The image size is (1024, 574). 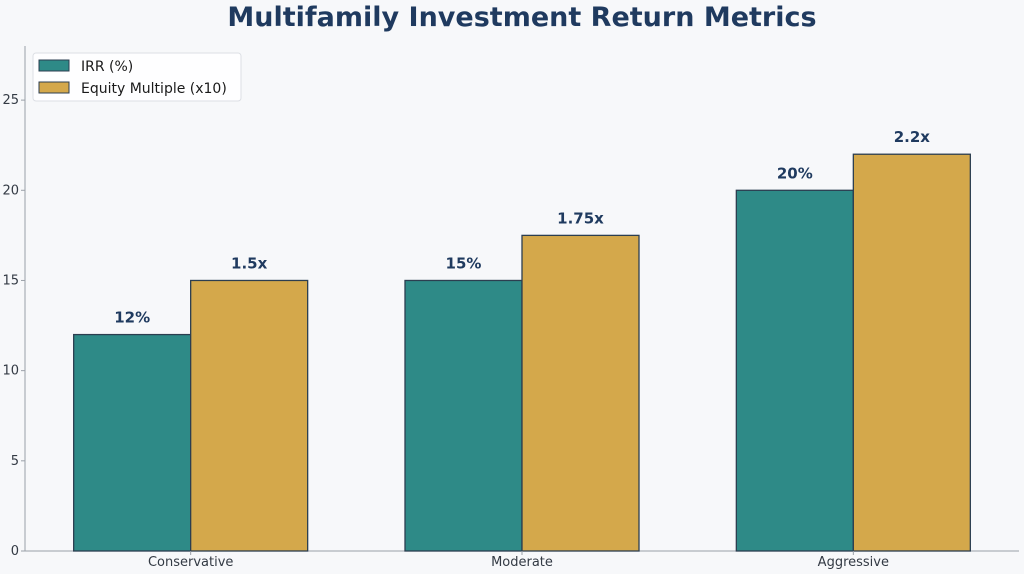 I want to click on y-tick-label: 5, so click(x=15, y=461).